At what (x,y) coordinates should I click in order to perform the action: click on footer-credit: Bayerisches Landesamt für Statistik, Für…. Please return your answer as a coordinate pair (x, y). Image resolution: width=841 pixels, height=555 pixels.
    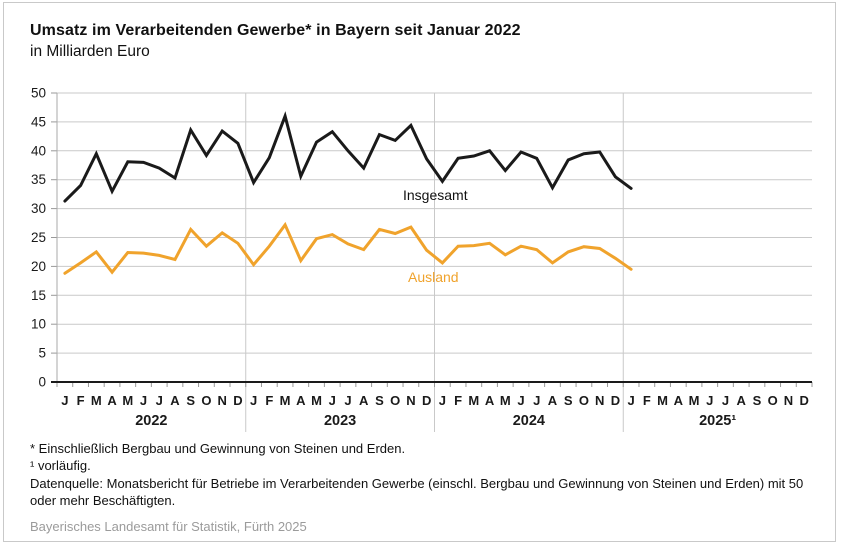
    Looking at the image, I should click on (168, 526).